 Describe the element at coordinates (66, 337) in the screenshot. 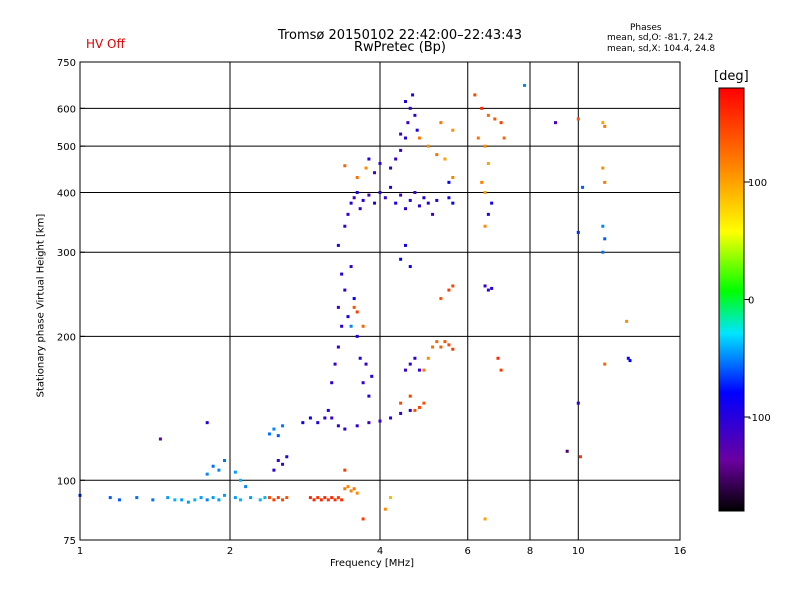

I see `y-tick-label: 200` at that location.